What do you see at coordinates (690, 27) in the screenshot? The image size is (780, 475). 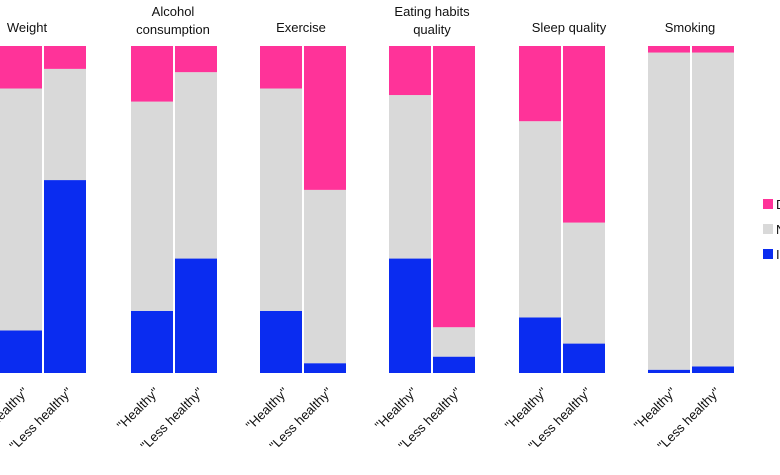 I see `panel-title: Smoking` at bounding box center [690, 27].